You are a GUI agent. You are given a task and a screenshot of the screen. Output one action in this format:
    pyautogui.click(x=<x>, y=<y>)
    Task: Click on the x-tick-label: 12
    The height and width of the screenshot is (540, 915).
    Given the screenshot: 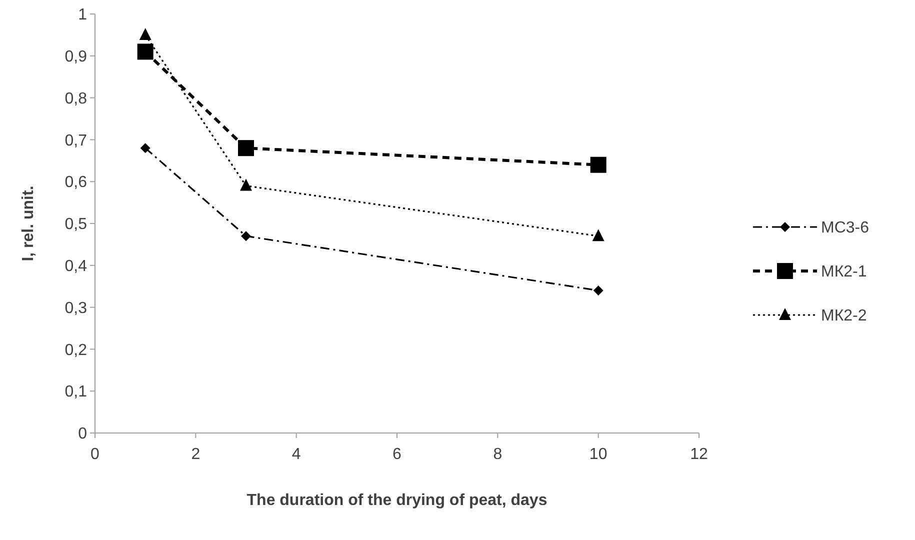 What is the action you would take?
    pyautogui.click(x=699, y=454)
    